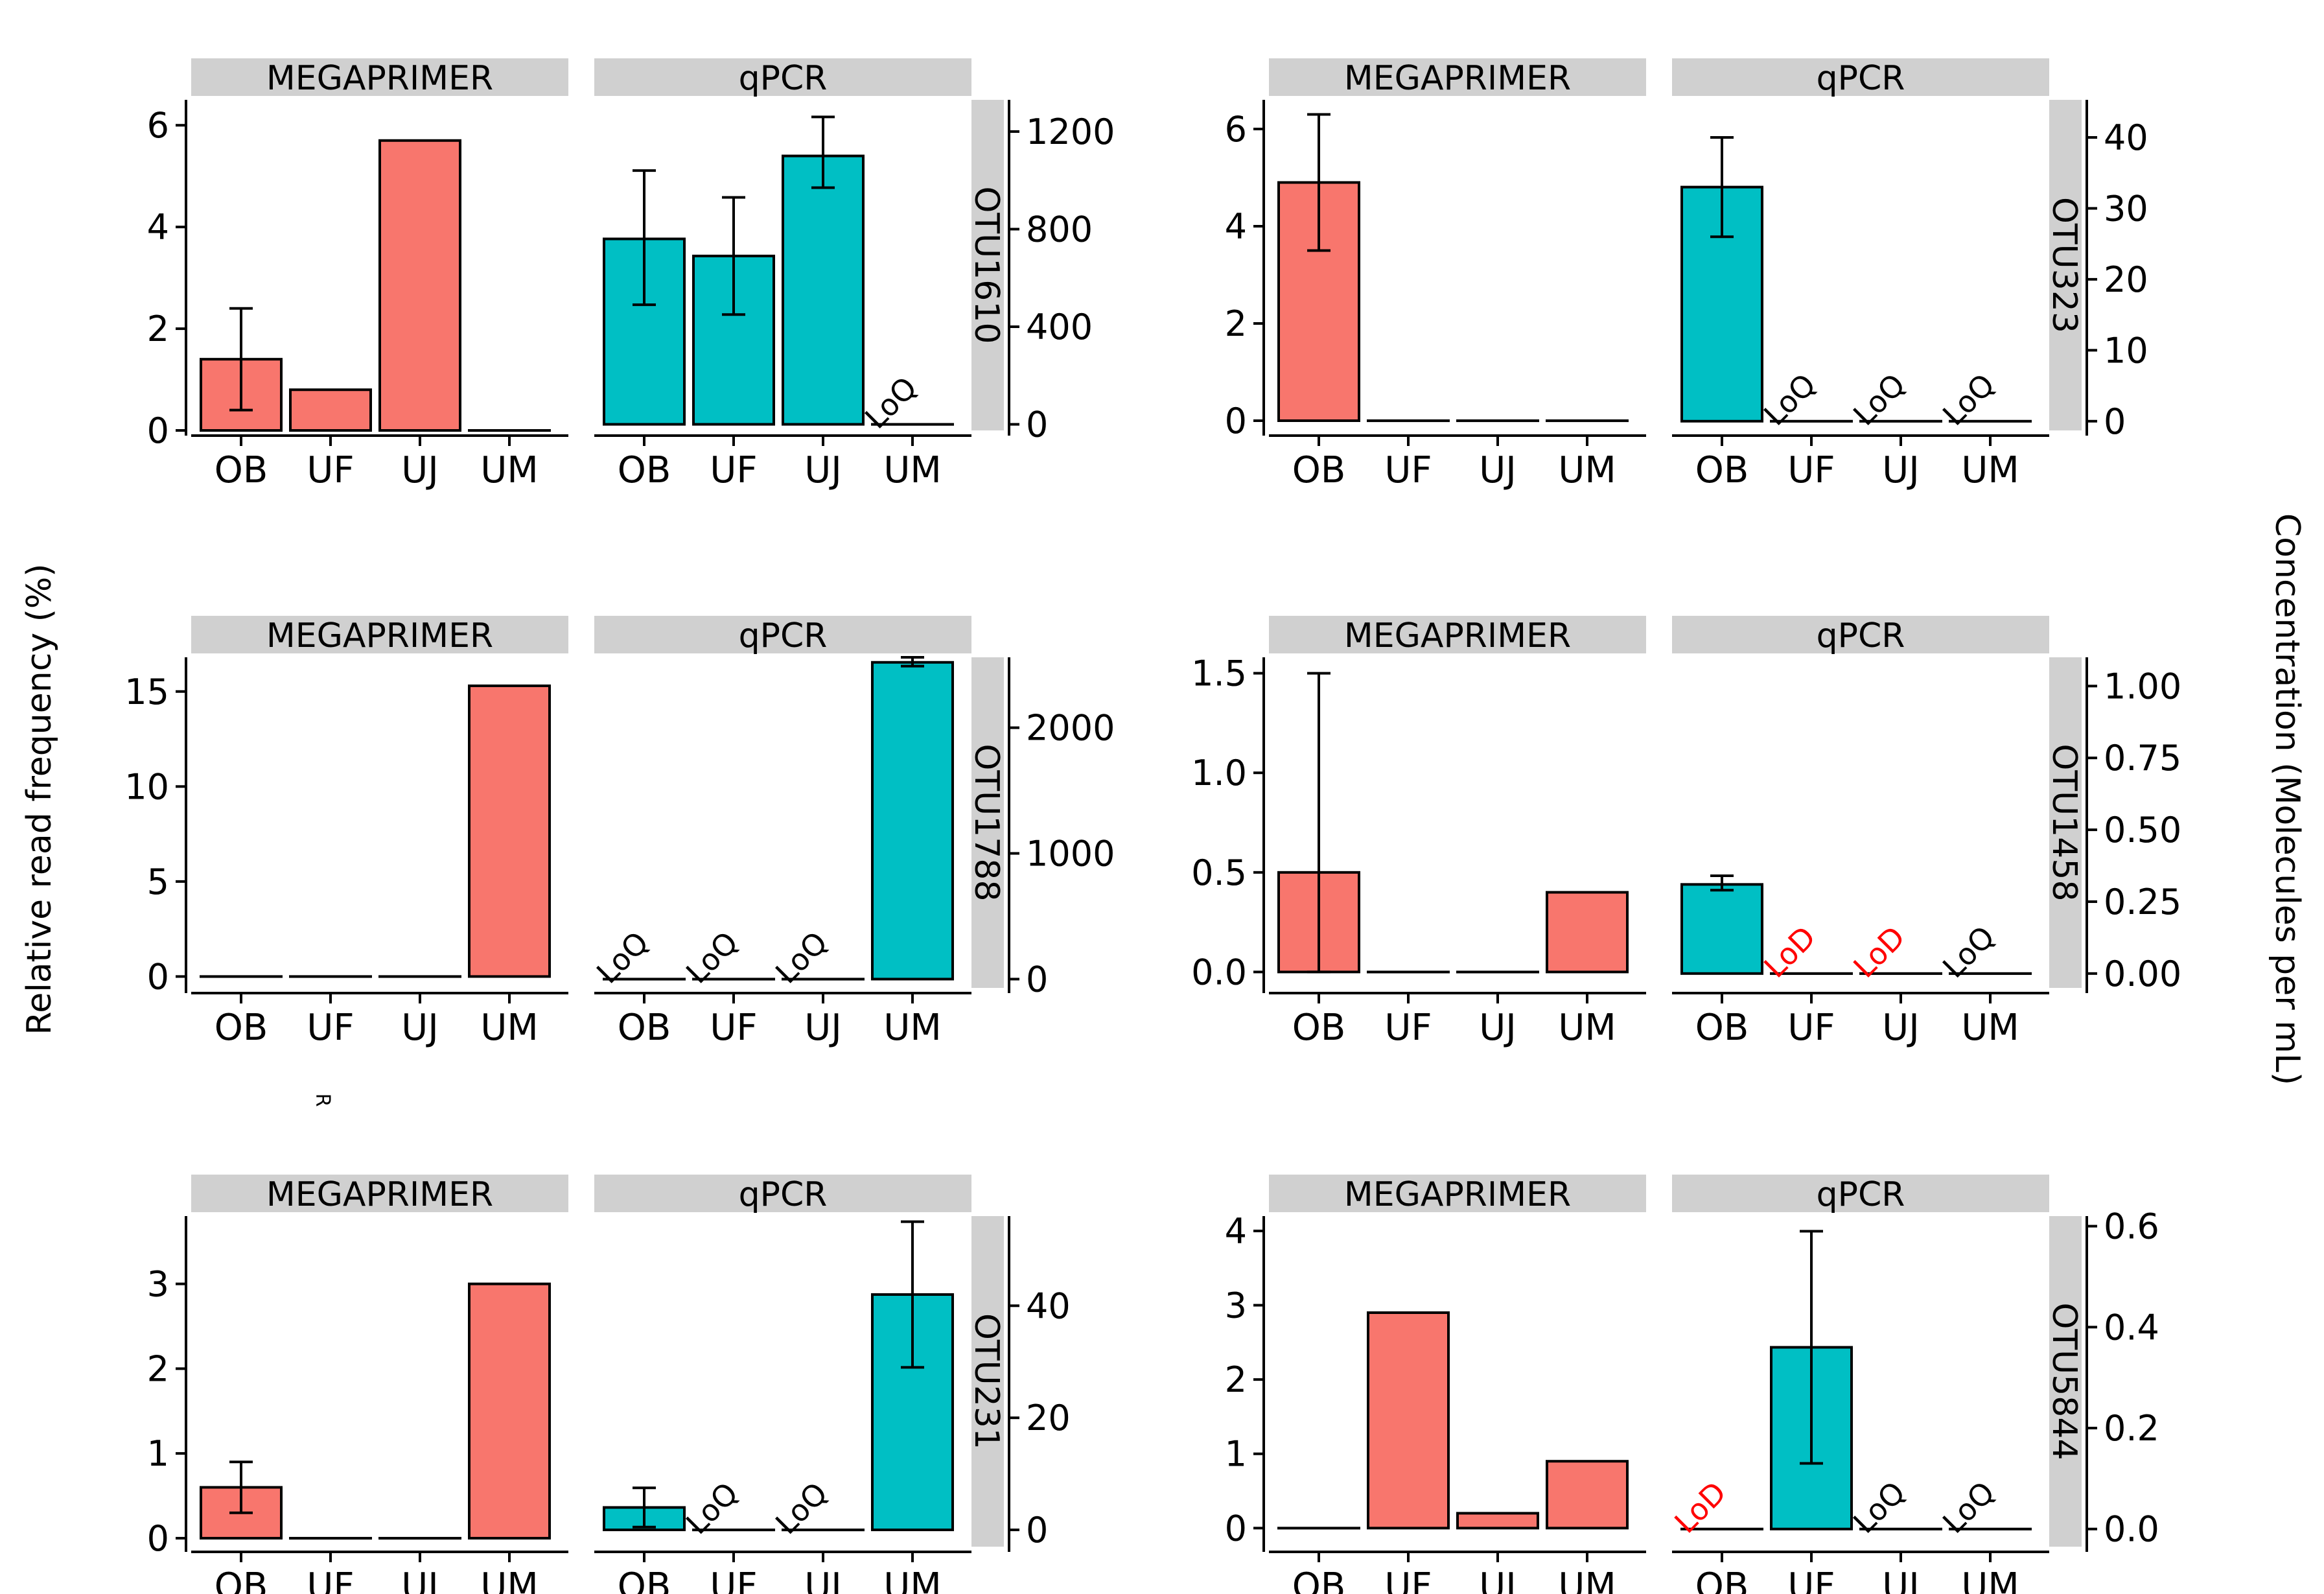  What do you see at coordinates (2131, 1328) in the screenshot?
I see `y-tick-label-right: 0.4` at bounding box center [2131, 1328].